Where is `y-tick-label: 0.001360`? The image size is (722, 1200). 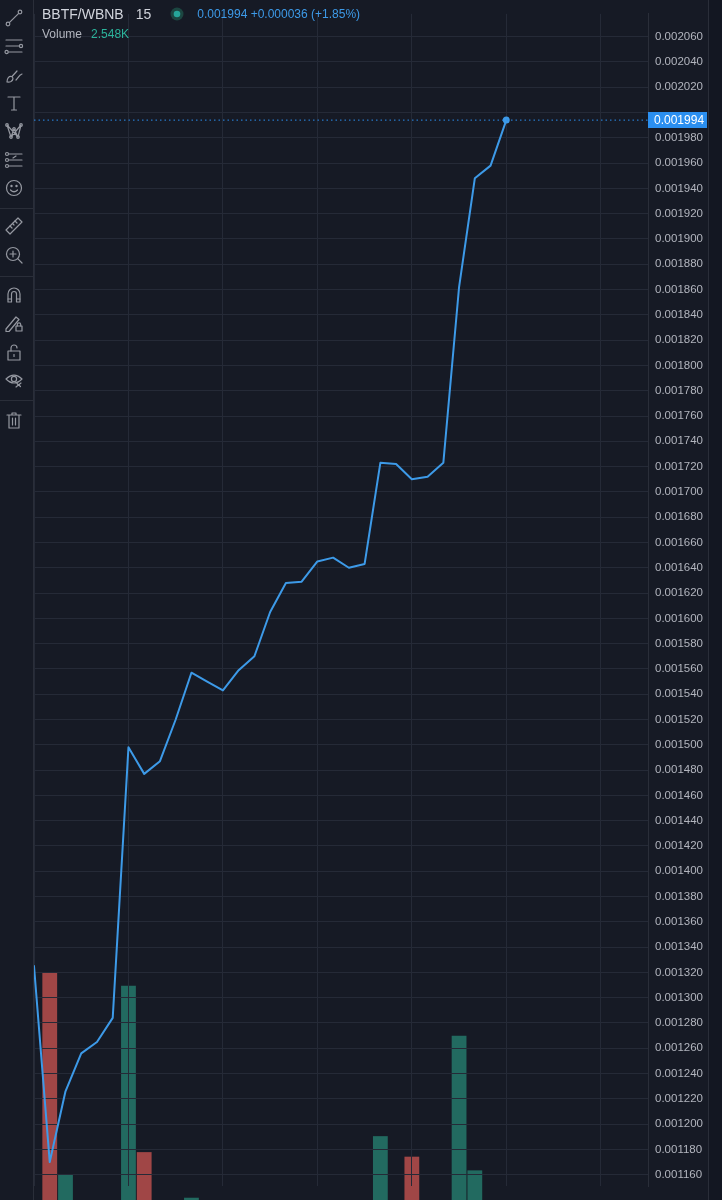
y-tick-label: 0.001360 is located at coordinates (679, 920).